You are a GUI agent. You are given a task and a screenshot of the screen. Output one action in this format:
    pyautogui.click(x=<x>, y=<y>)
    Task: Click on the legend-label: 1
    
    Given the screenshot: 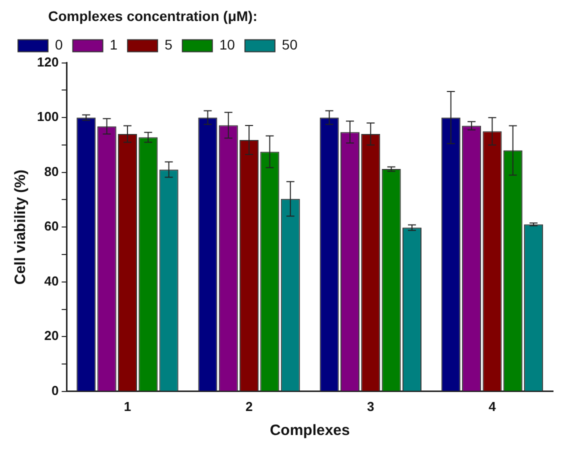 What is the action you would take?
    pyautogui.click(x=114, y=44)
    